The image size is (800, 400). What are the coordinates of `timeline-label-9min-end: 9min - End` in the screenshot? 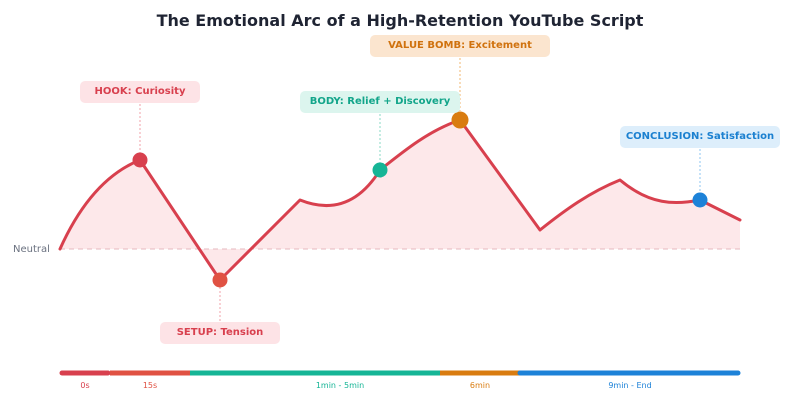 It's located at (630, 385).